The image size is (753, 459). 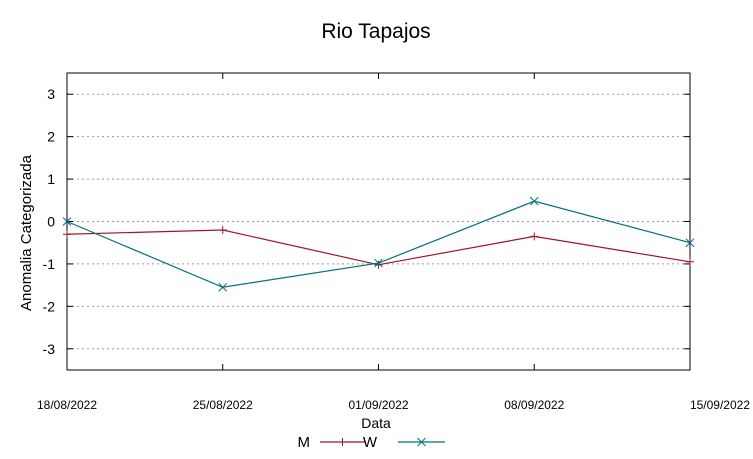 What do you see at coordinates (304, 442) in the screenshot?
I see `legend-label-m: M` at bounding box center [304, 442].